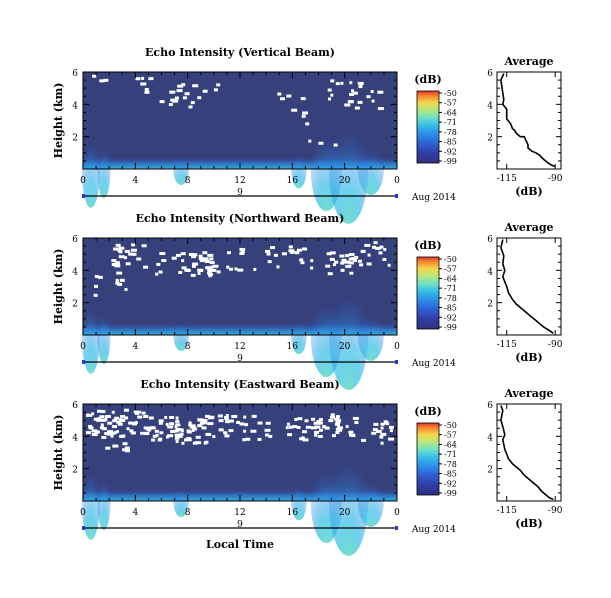  What do you see at coordinates (490, 240) in the screenshot?
I see `average-y-tick-label: 6` at bounding box center [490, 240].